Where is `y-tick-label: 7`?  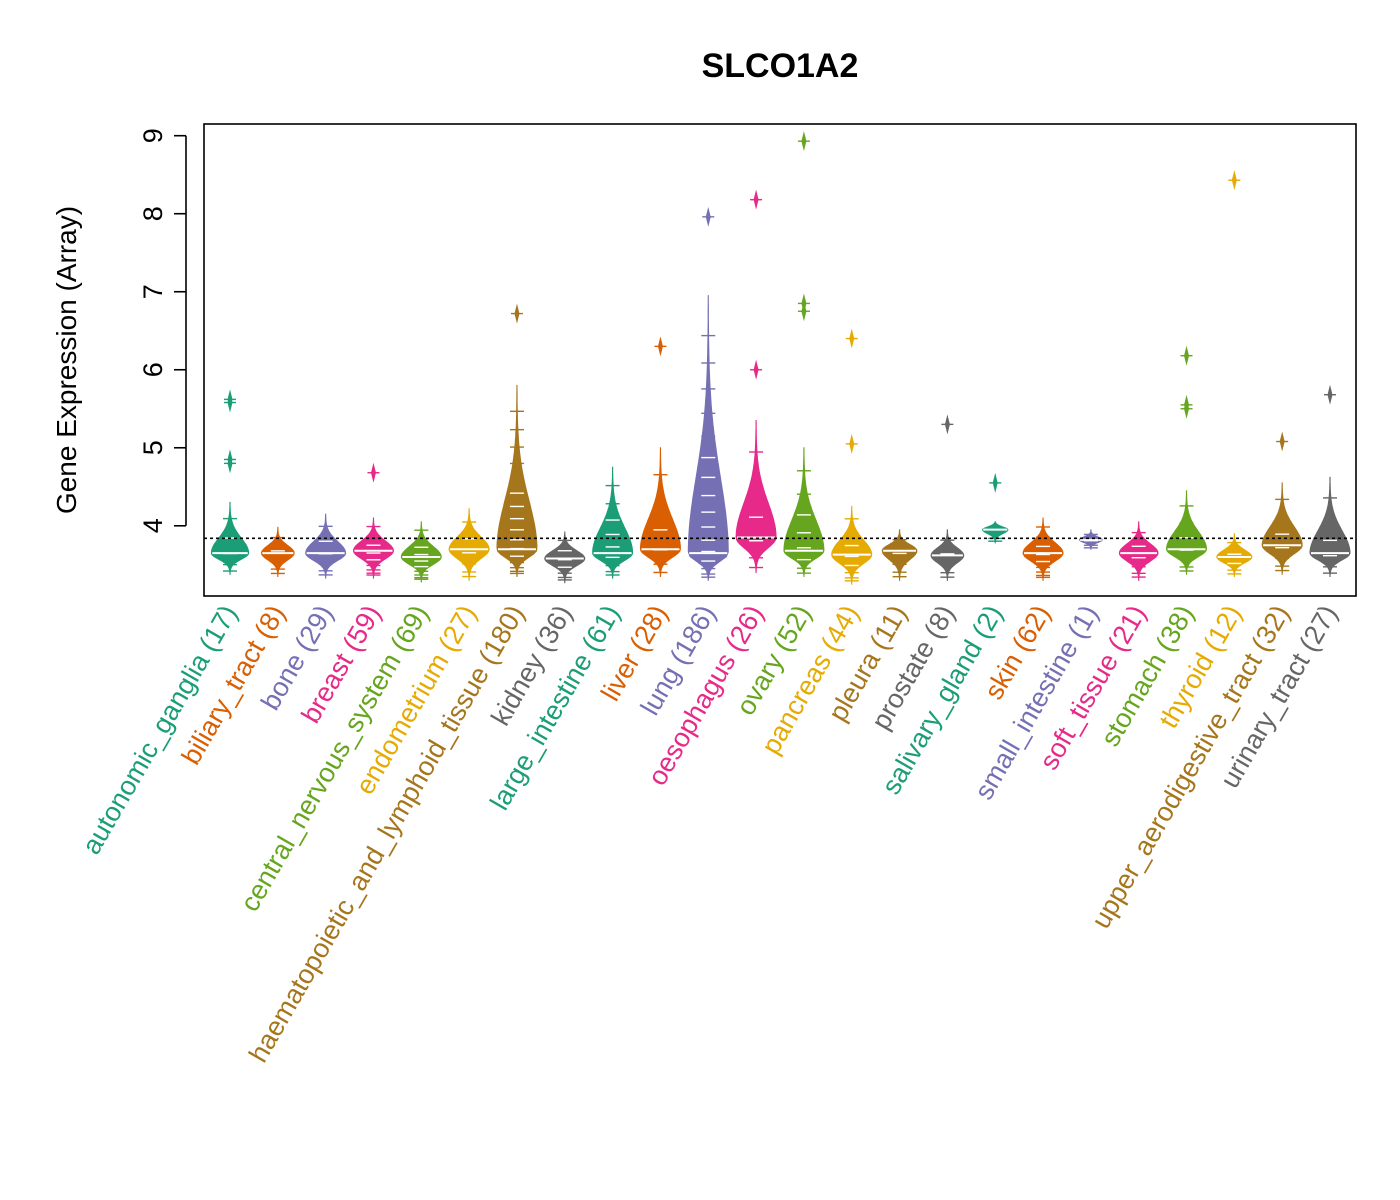
y-tick-label: 7 is located at coordinates (153, 291).